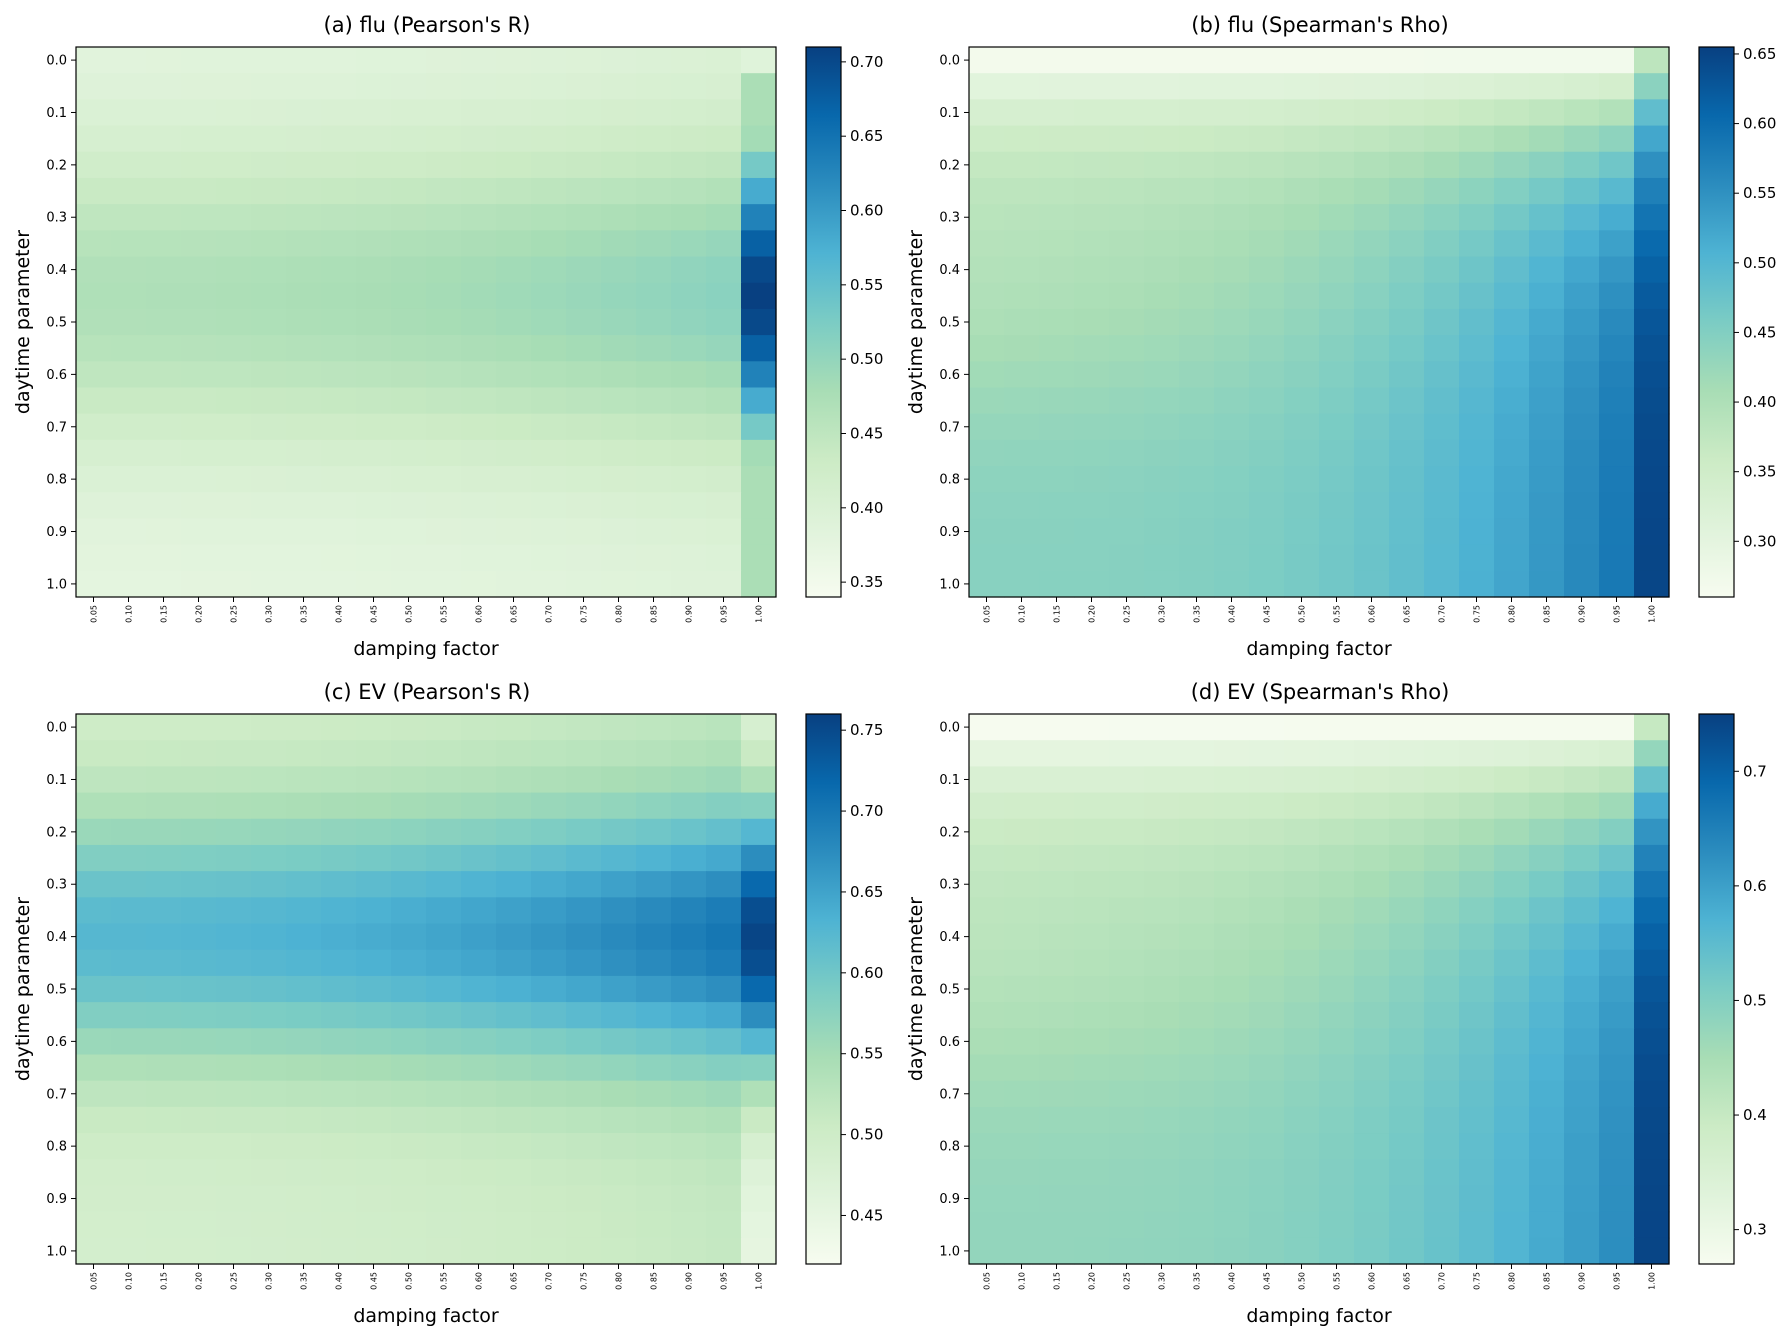  Describe the element at coordinates (954, 323) in the screenshot. I see `y-ticks-b: 0.00.10.20.30.40.50.60.70.80.91.0` at that location.